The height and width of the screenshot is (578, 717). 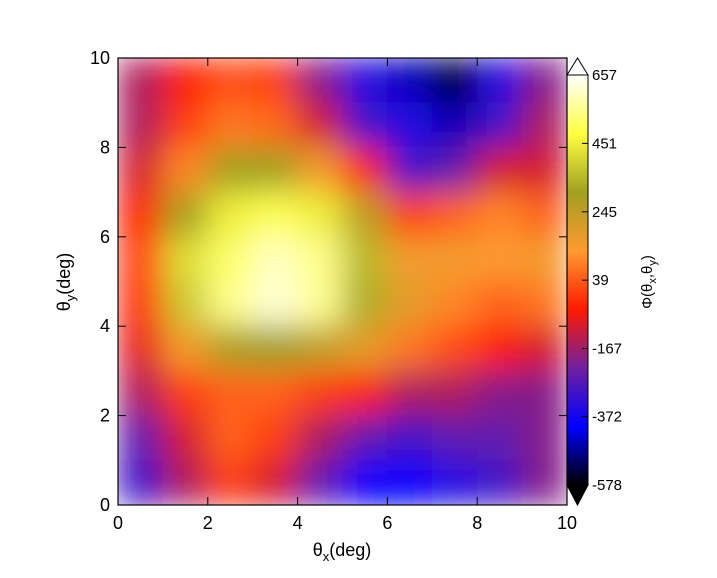 I want to click on colorbar-tick-label: 245, so click(x=604, y=212).